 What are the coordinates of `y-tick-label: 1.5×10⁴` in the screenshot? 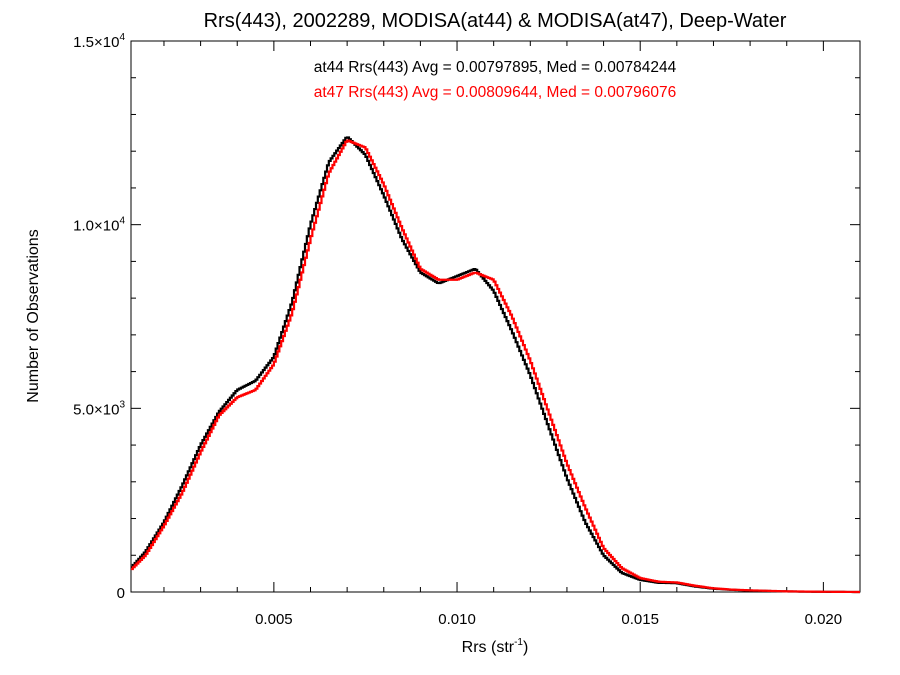 It's located at (99, 41).